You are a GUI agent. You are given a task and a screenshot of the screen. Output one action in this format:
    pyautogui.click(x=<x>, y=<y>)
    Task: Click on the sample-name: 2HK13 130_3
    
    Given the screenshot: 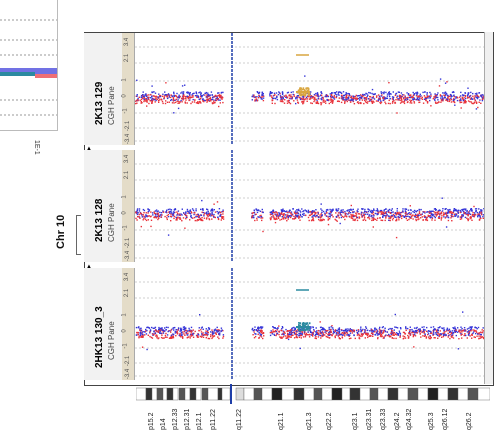 What is the action you would take?
    pyautogui.click(x=99, y=337)
    